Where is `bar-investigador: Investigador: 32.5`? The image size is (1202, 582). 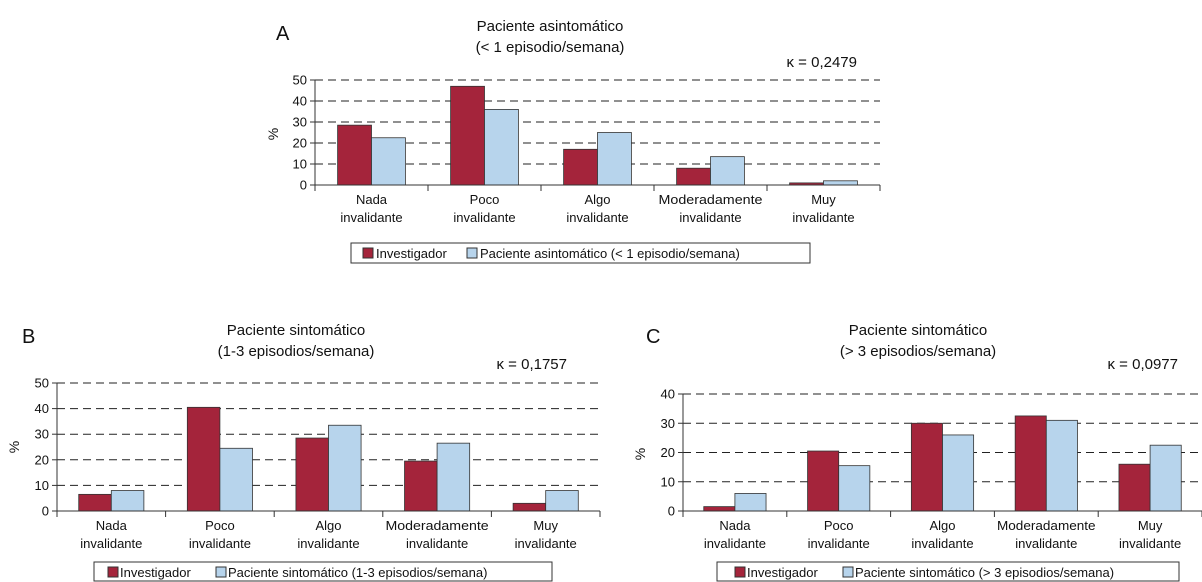
bar-investigador: Investigador: 32.5 is located at coordinates (1030, 463).